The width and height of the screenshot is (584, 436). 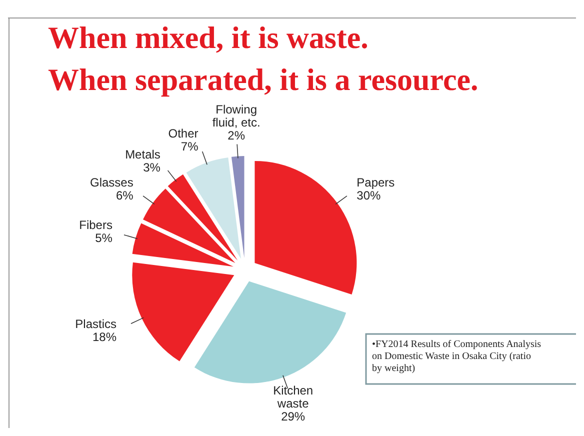 I want to click on data-label: 5%, so click(x=104, y=238).